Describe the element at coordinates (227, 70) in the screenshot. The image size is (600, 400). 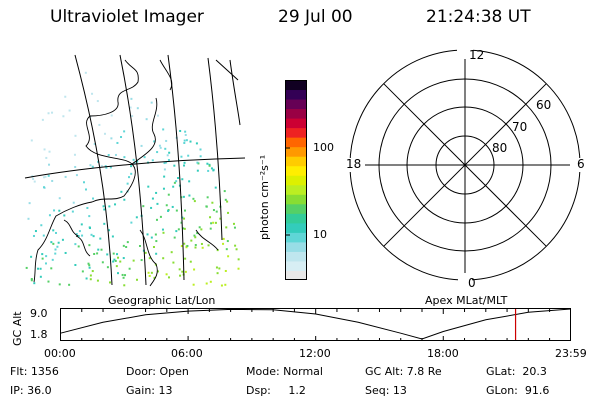
I see `meridian-fragment` at that location.